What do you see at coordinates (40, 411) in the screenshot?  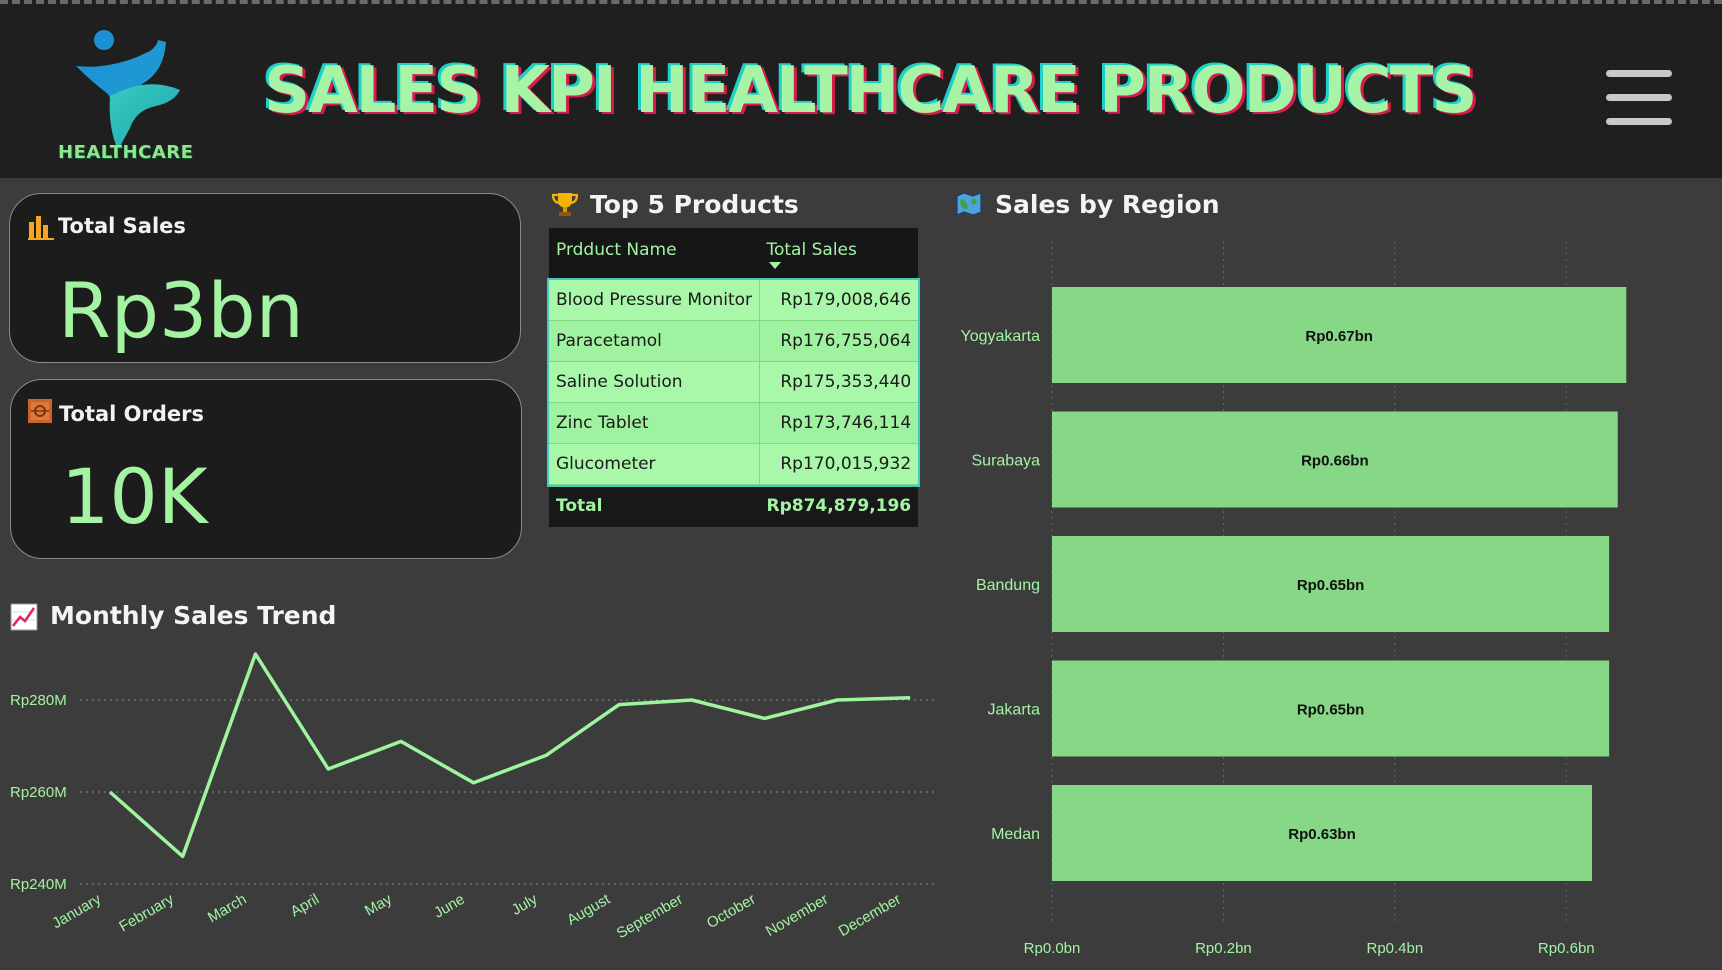 I see `package-icon` at bounding box center [40, 411].